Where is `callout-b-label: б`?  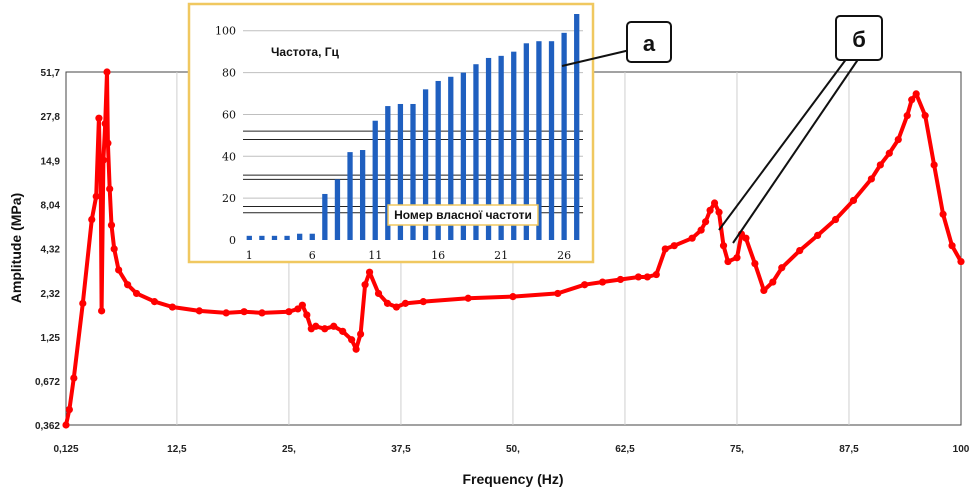
callout-b-label: б is located at coordinates (859, 39).